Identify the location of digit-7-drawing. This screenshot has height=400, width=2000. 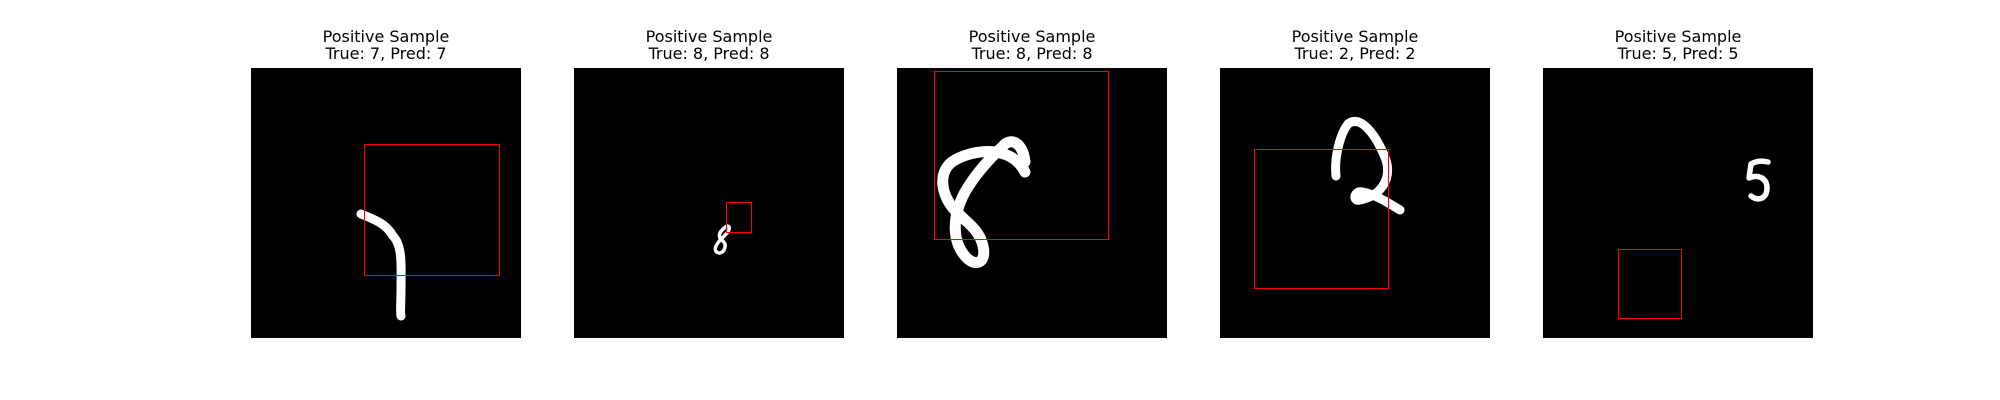
(381, 265).